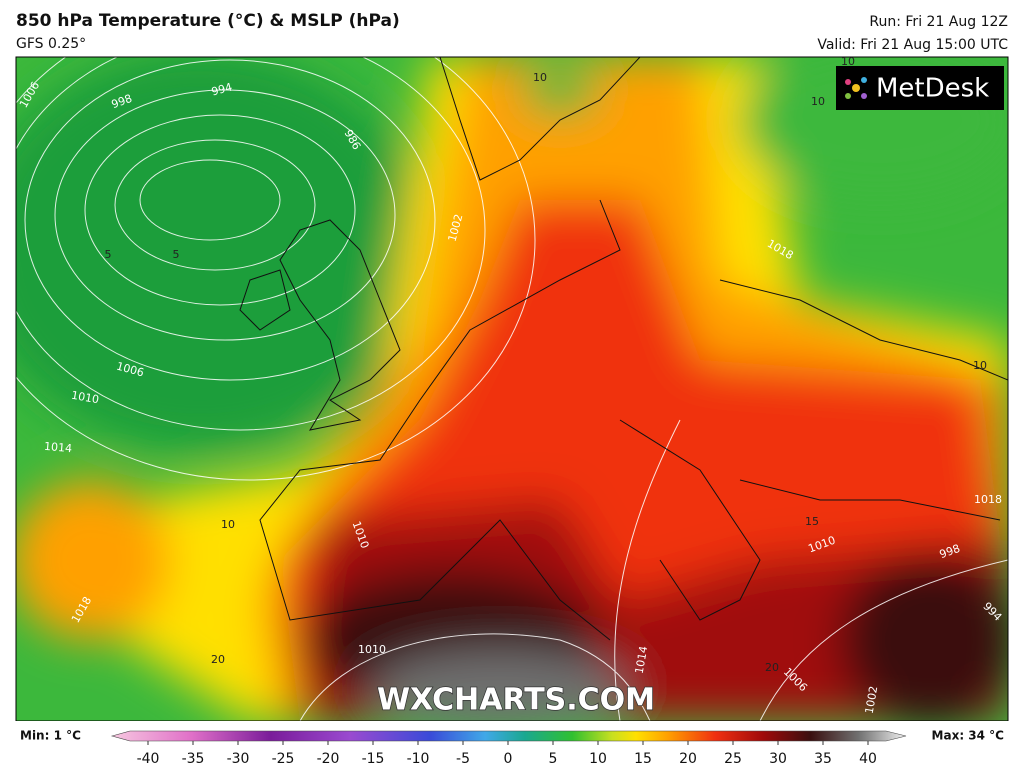 This screenshot has width=1024, height=781. I want to click on colorbar-tick-label: -30, so click(238, 759).